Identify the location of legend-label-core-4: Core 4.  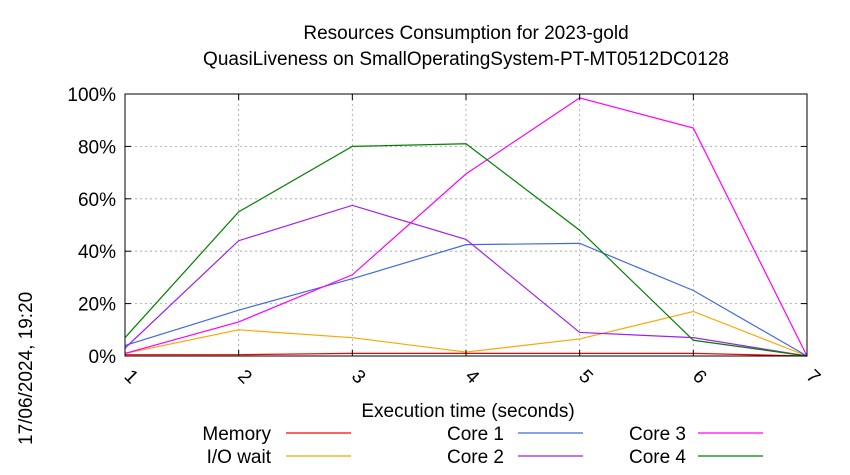
(657, 457).